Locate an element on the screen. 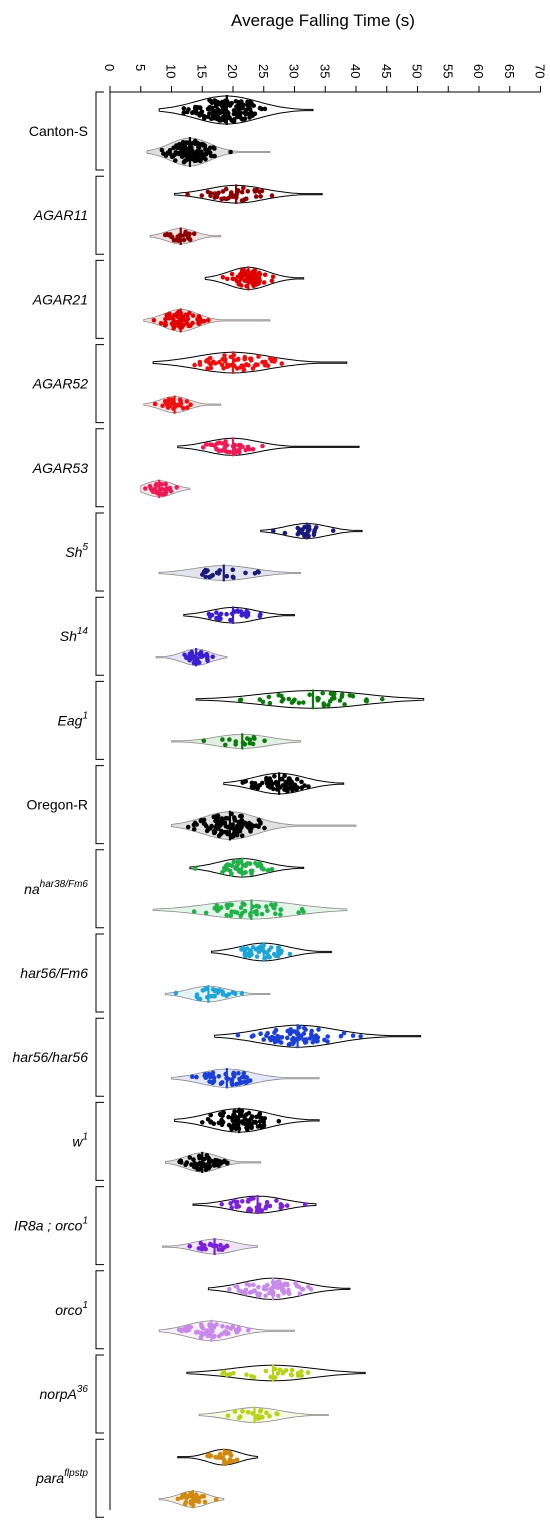 The image size is (550, 1521). group-label: AGAR11 is located at coordinates (60, 215).